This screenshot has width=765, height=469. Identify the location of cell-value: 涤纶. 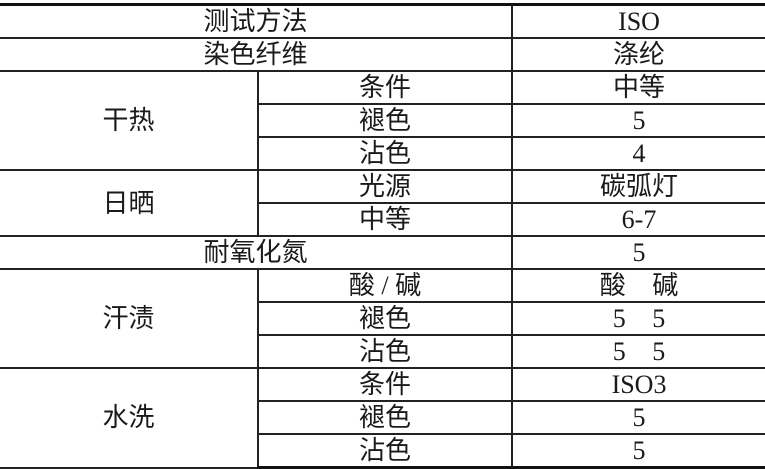
(638, 54).